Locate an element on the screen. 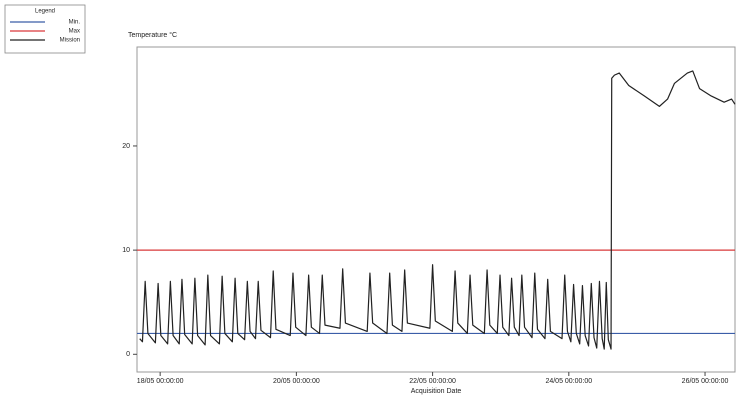 The width and height of the screenshot is (742, 401). chart-title: Temperature °C is located at coordinates (152, 35).